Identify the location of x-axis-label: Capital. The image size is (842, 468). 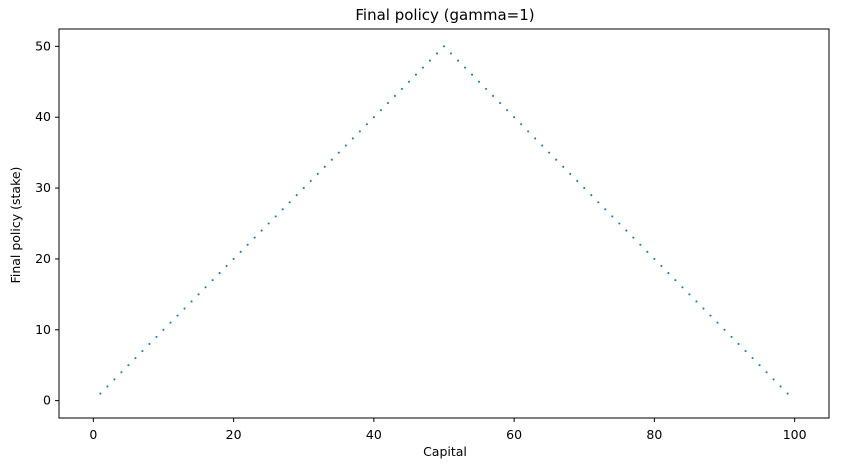
(445, 451).